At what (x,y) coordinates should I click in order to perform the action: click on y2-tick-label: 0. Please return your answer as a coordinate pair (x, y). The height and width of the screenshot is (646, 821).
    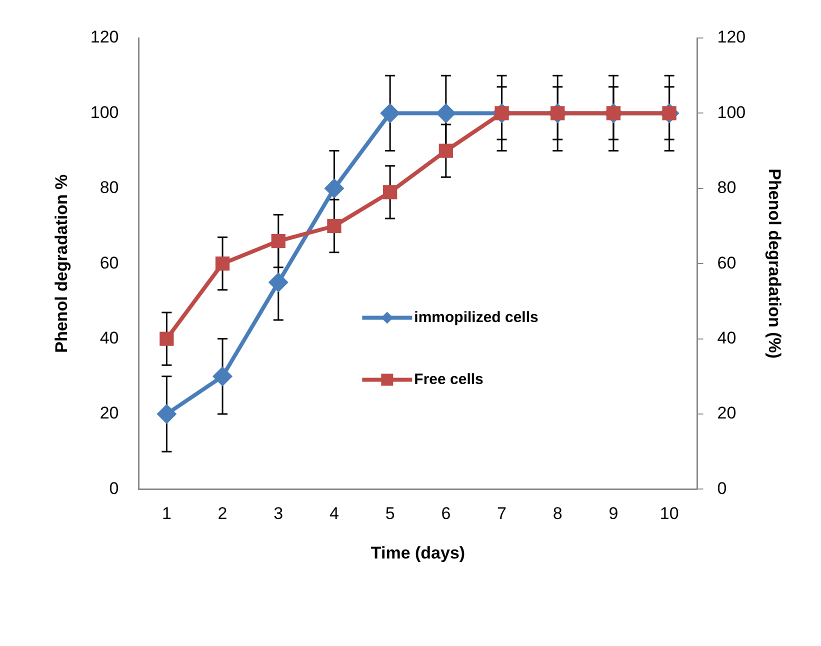
    Looking at the image, I should click on (722, 488).